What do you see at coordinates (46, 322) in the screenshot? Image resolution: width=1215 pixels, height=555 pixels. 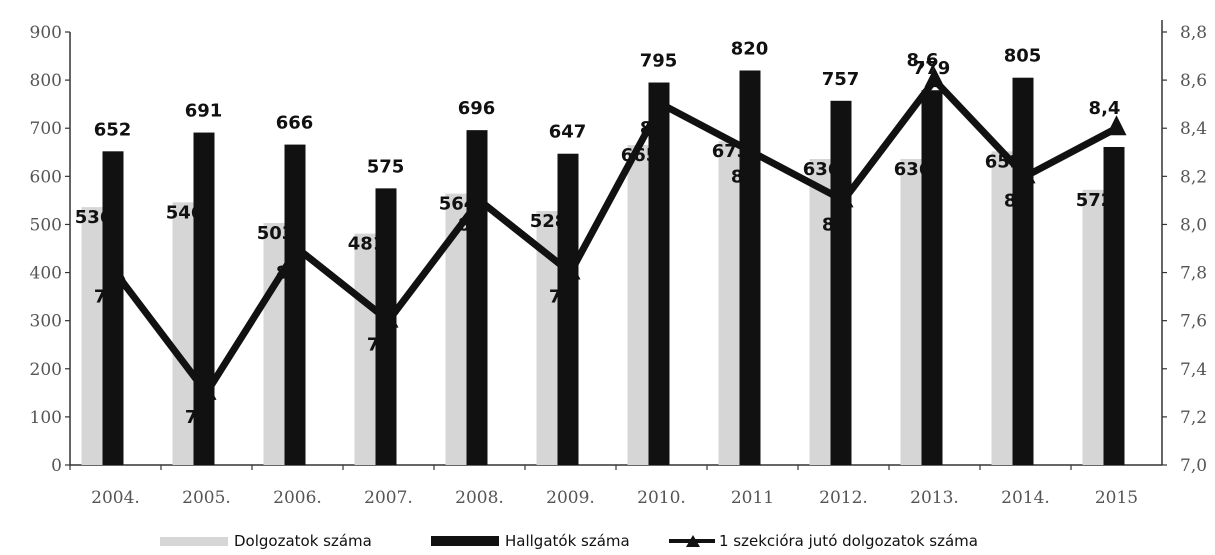 I see `left-tick-label: 300` at bounding box center [46, 322].